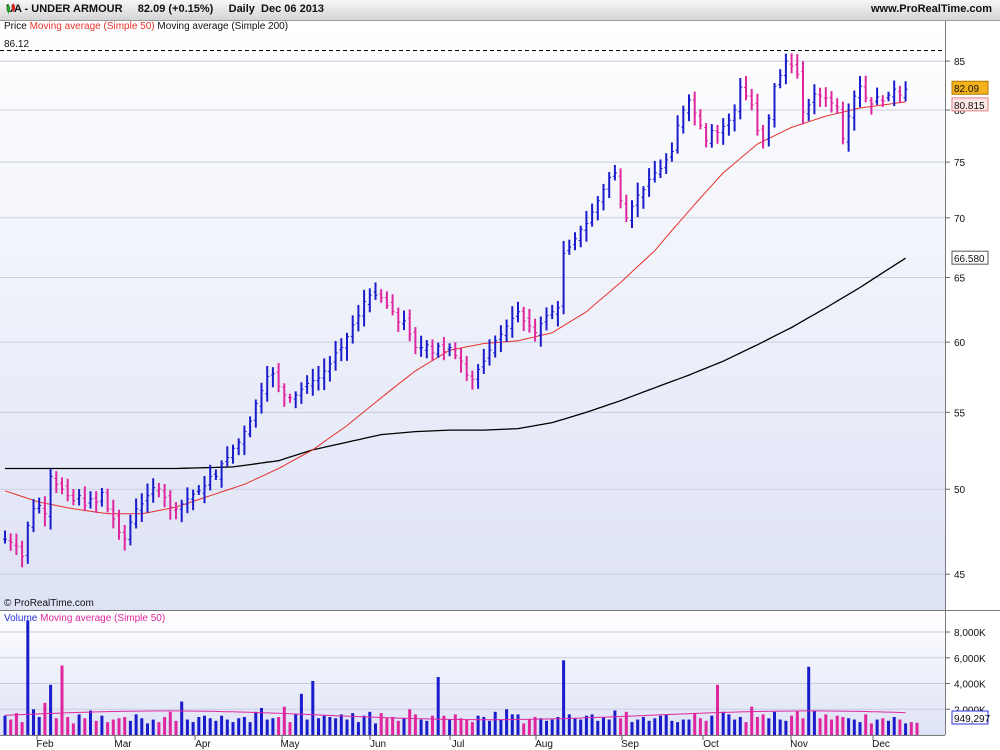 This screenshot has width=1000, height=750. Describe the element at coordinates (458, 744) in the screenshot. I see `month-label: Jul` at that location.